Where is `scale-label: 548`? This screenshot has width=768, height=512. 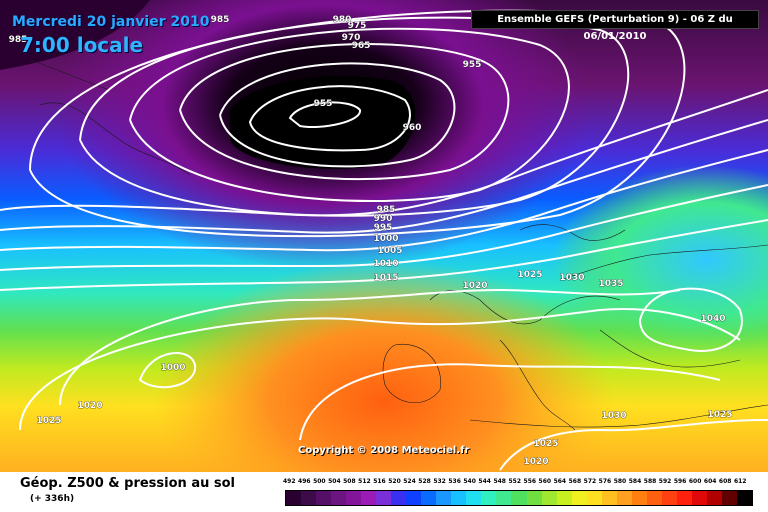
scale-label: 548 is located at coordinates (499, 481).